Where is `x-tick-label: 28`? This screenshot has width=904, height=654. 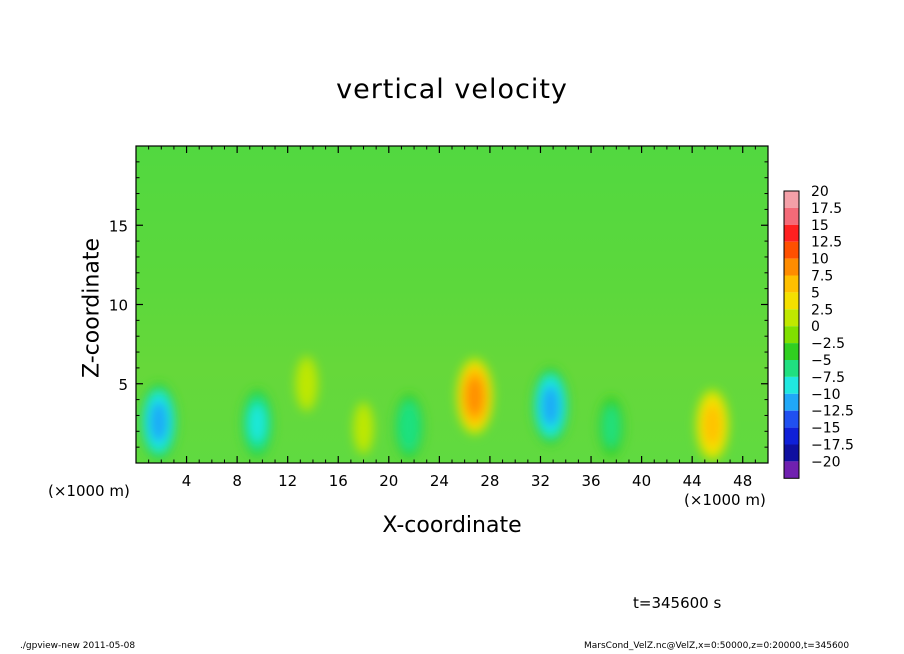
x-tick-label: 28 is located at coordinates (489, 481).